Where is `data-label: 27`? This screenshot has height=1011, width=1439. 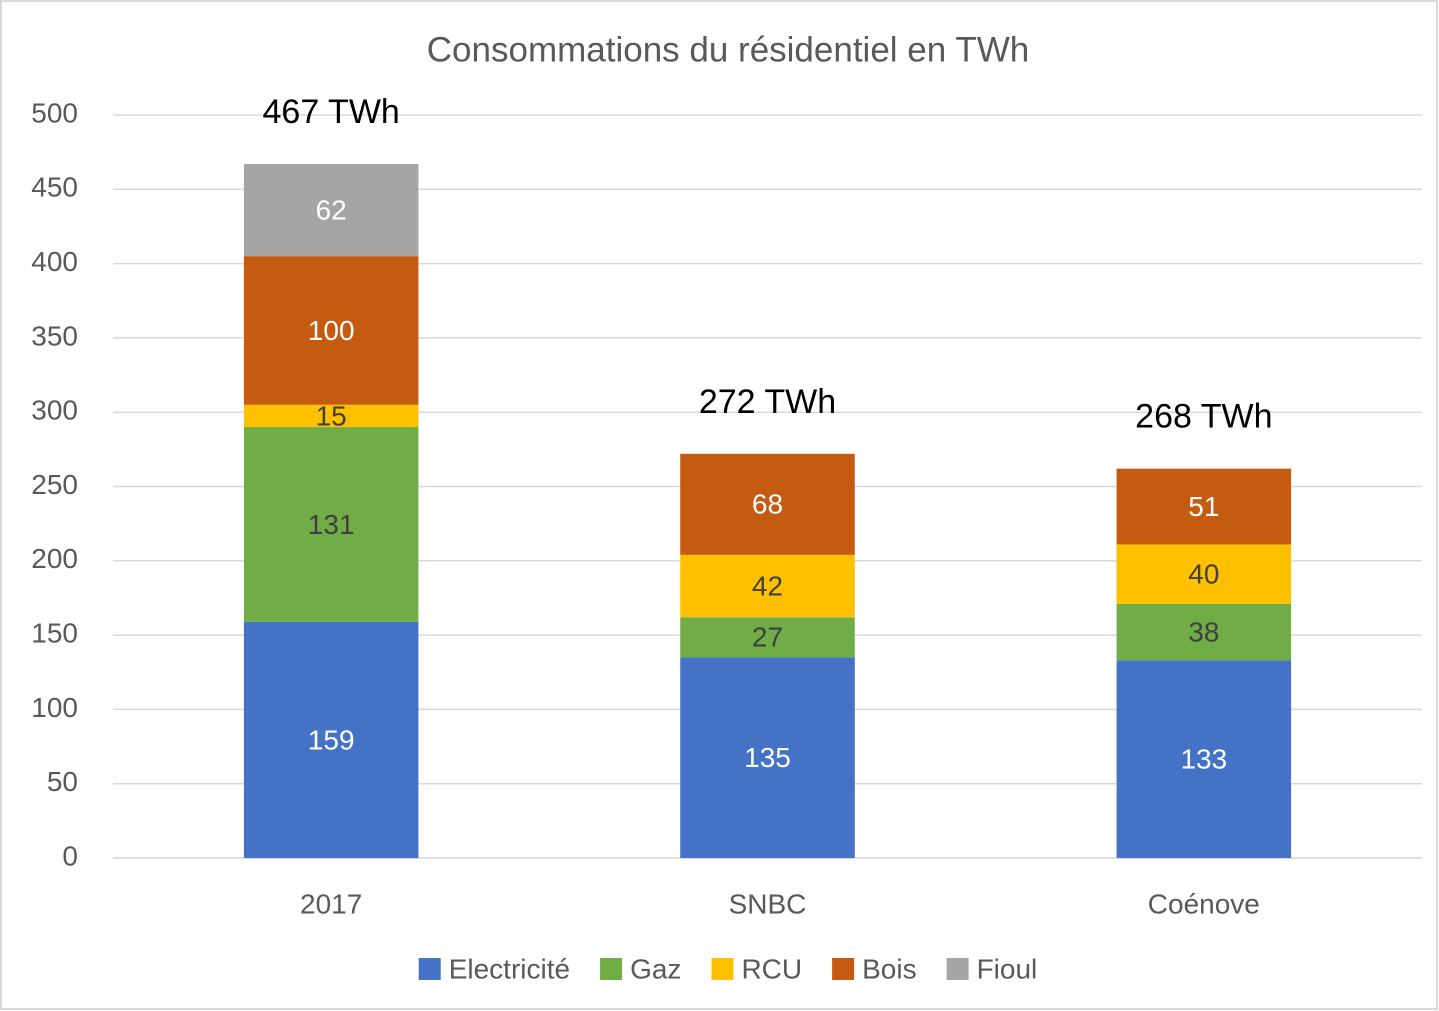 data-label: 27 is located at coordinates (767, 637).